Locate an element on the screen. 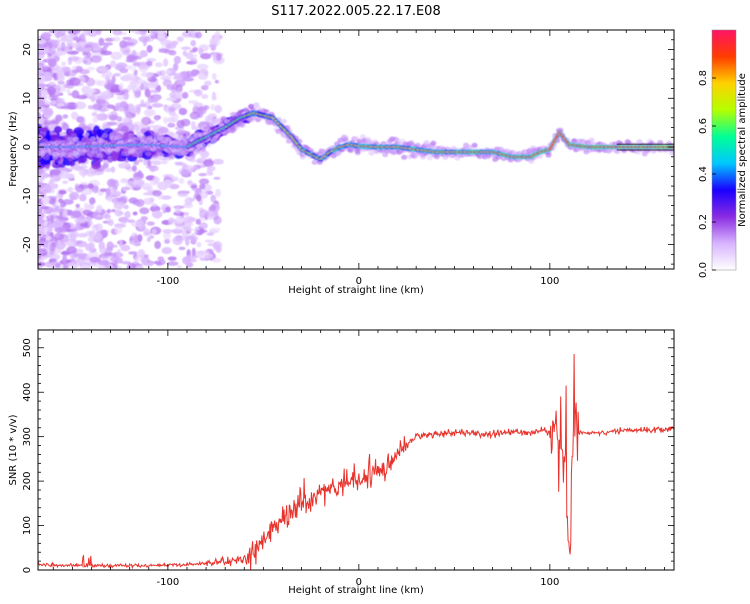  colorbar-gradient is located at coordinates (724, 150).